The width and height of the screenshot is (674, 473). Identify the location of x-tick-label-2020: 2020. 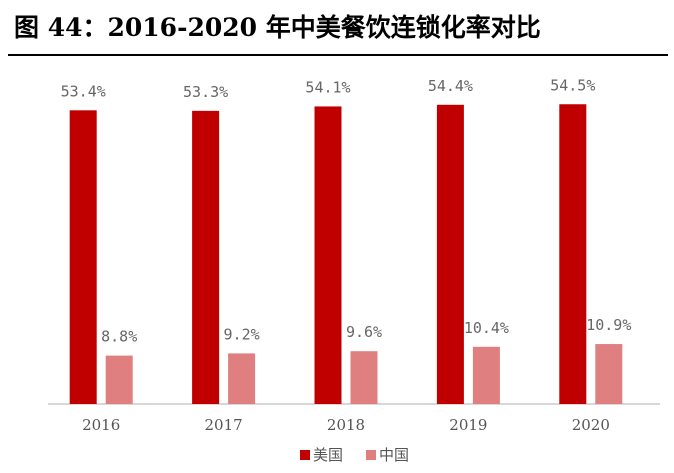
(591, 425).